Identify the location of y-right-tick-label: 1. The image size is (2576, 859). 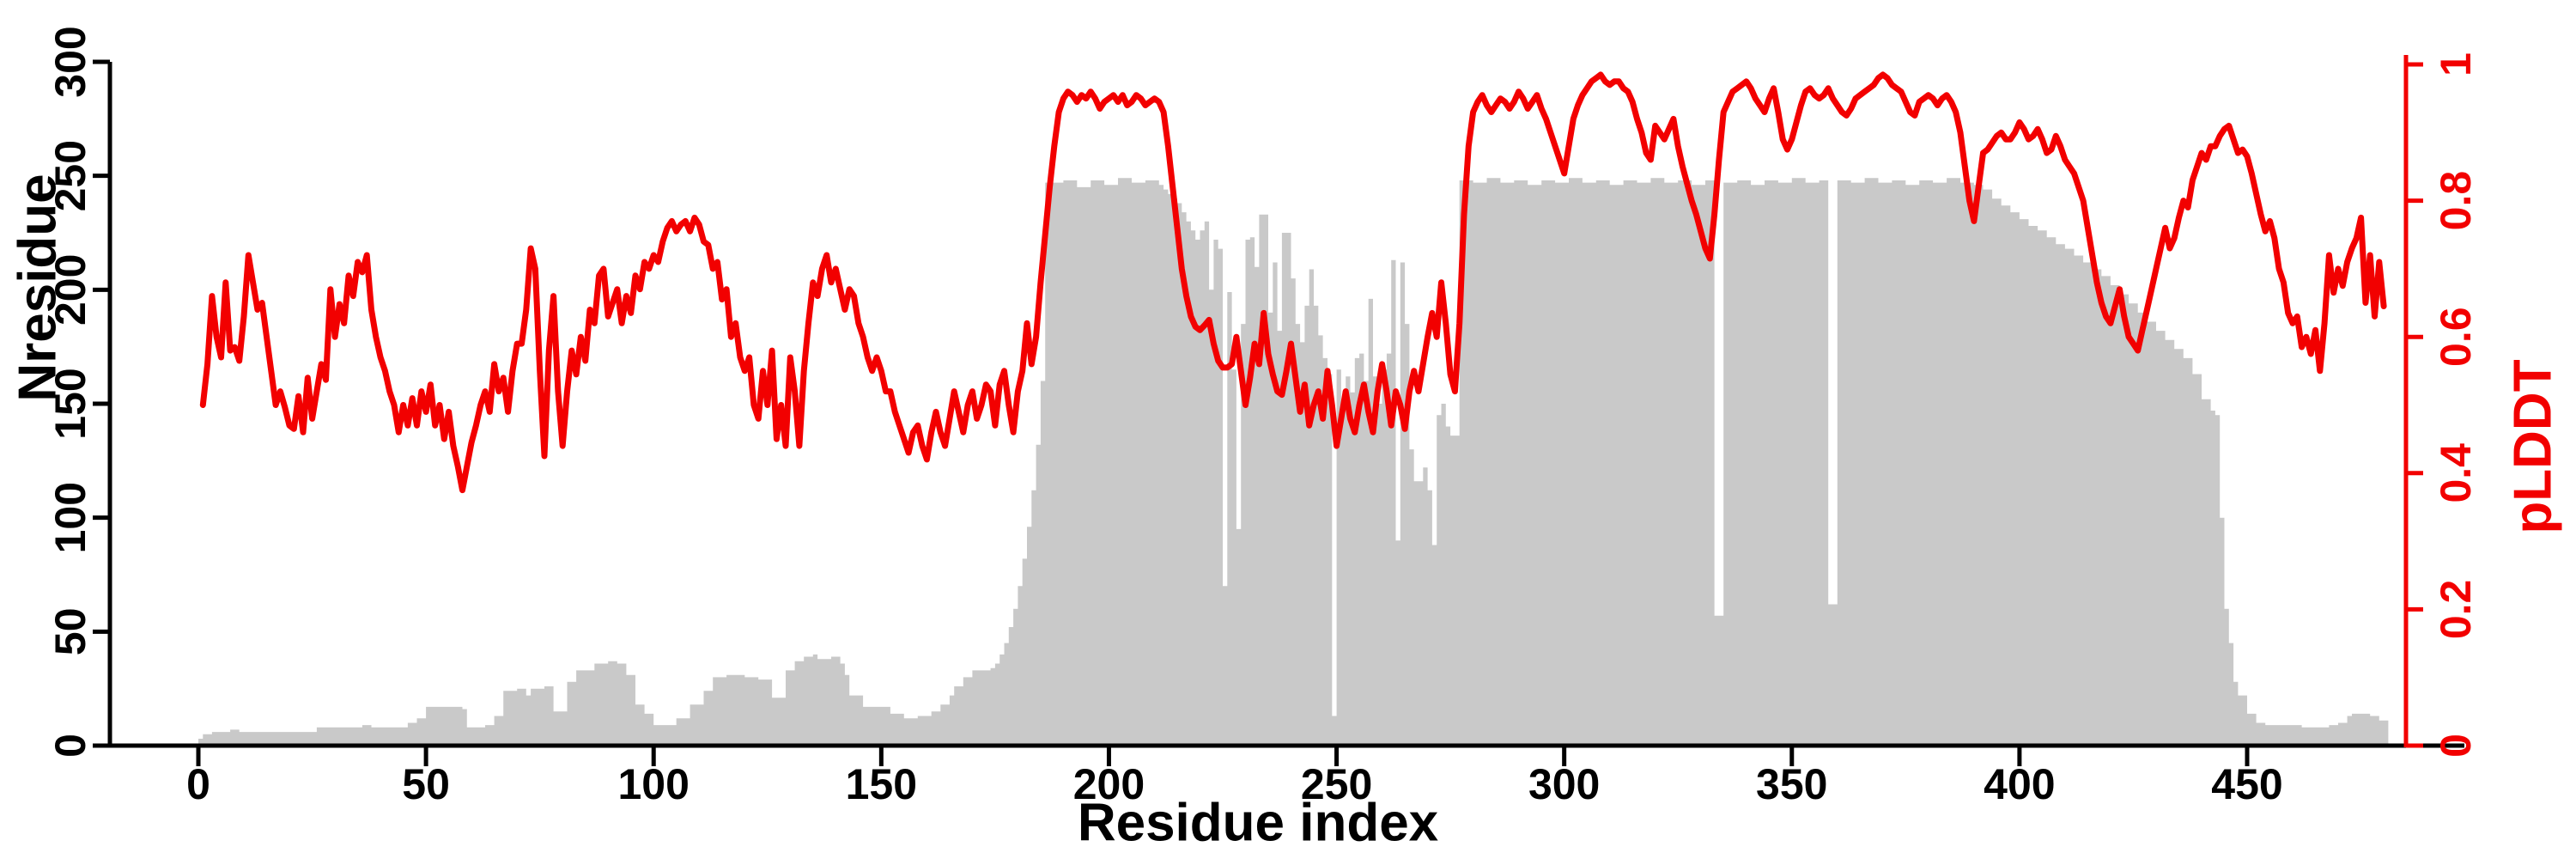
(2456, 64).